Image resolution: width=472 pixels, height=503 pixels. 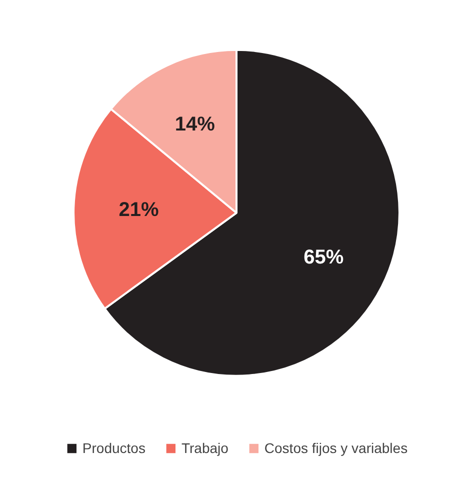 I want to click on data-label: 14%, so click(x=195, y=124).